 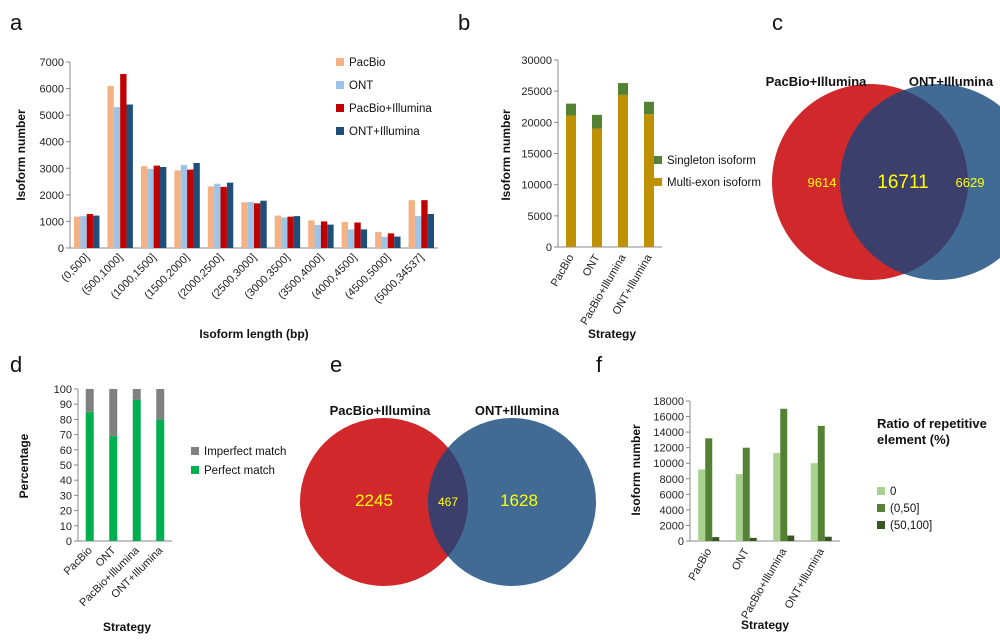 I want to click on bar-50-100-ont-illumina, so click(x=828, y=538).